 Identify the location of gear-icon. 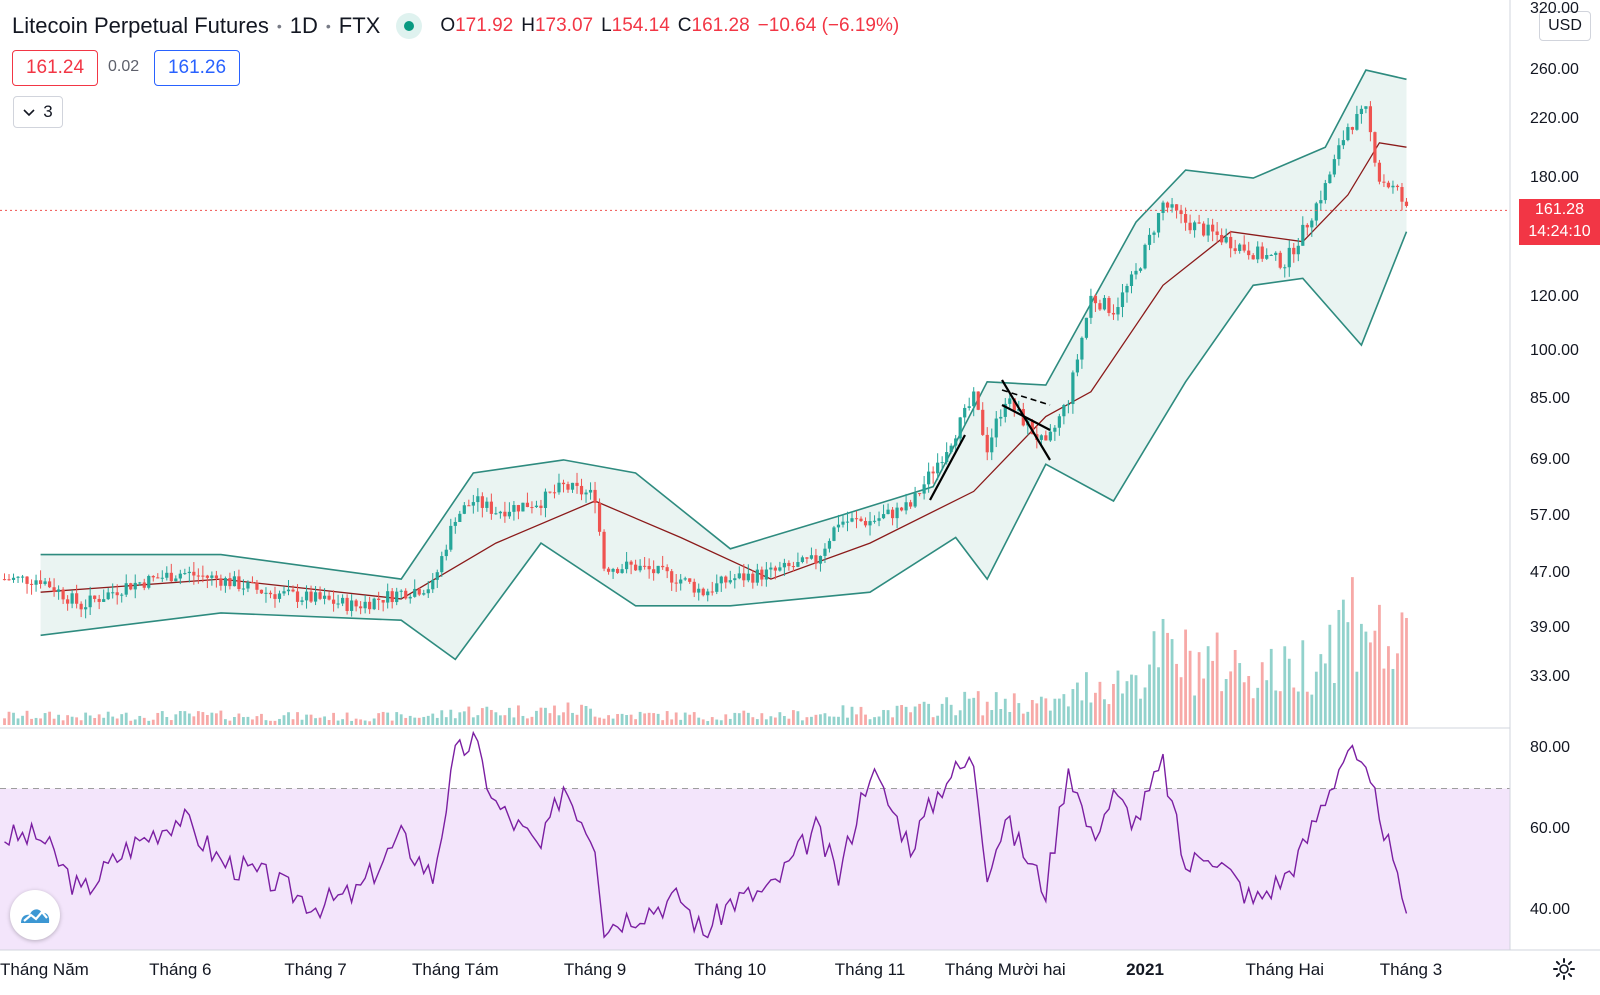
(1564, 969).